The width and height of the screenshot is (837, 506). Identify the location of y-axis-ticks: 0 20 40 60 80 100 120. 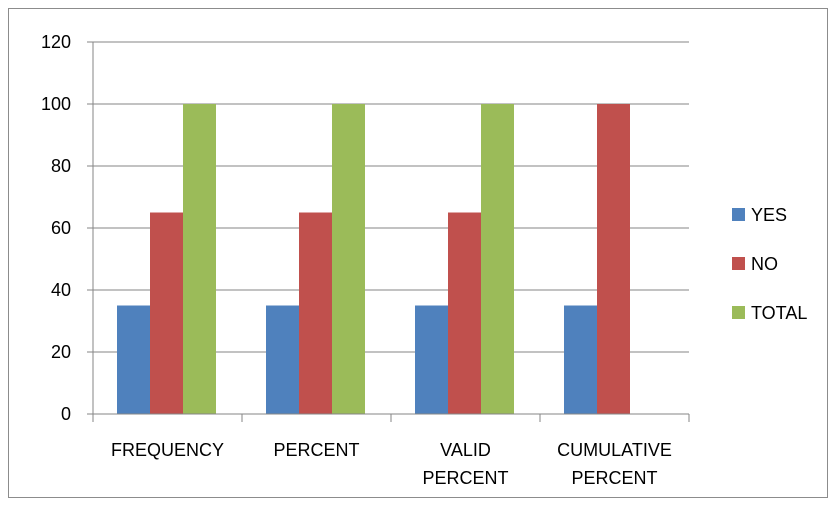
(67, 228).